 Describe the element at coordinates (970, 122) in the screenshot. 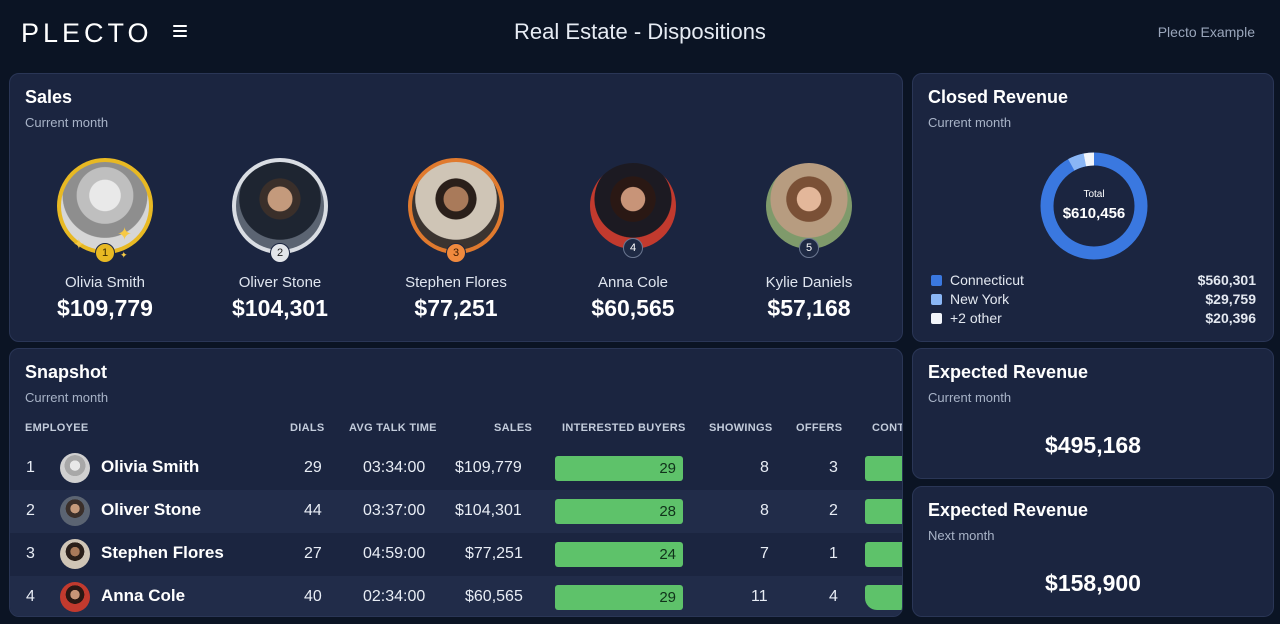

I see `closed-revenue-subtitle: Current month` at that location.